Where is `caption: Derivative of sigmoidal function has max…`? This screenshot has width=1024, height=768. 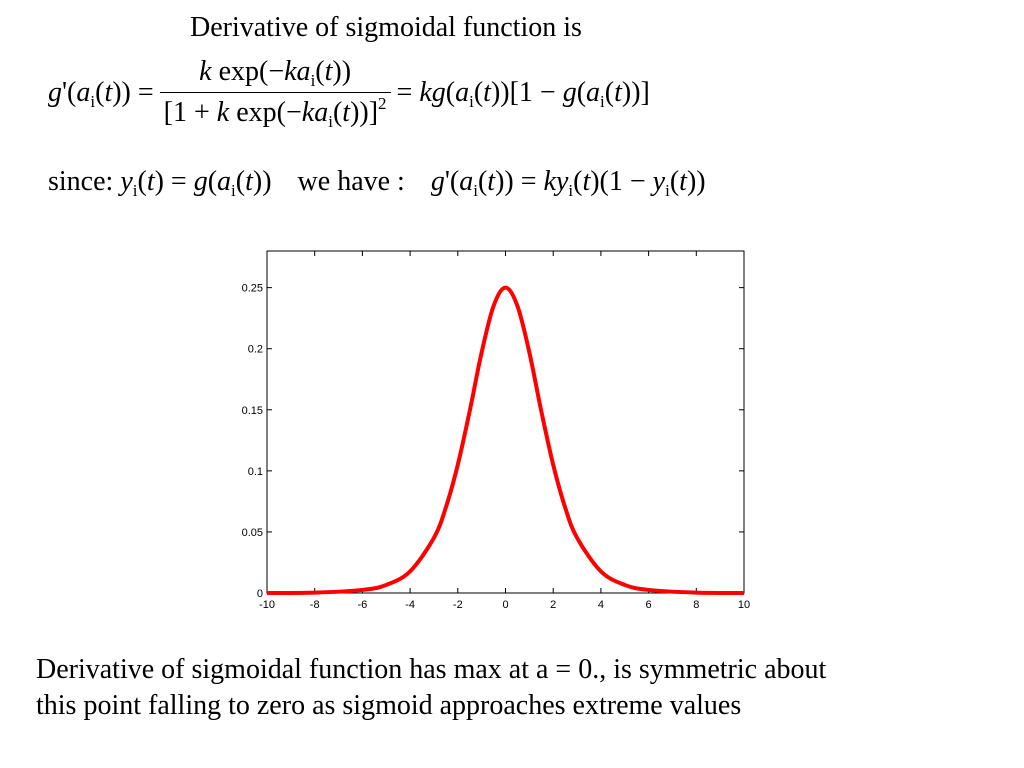 caption: Derivative of sigmoidal function has max… is located at coordinates (523, 688).